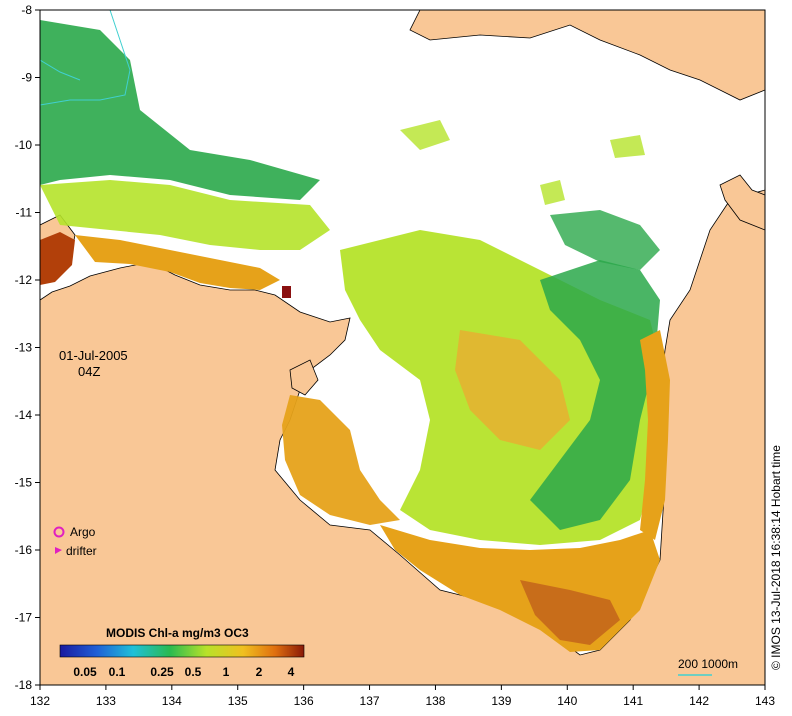  What do you see at coordinates (59, 532) in the screenshot?
I see `argo-icon` at bounding box center [59, 532].